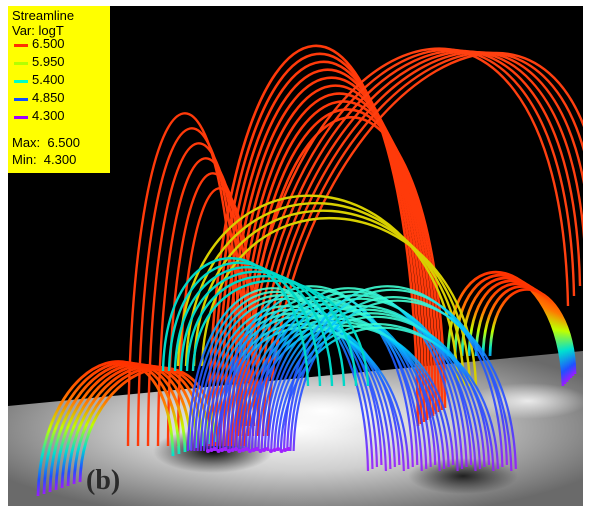 This screenshot has width=589, height=512. I want to click on legend-tick-label: 4.850, so click(48, 97).